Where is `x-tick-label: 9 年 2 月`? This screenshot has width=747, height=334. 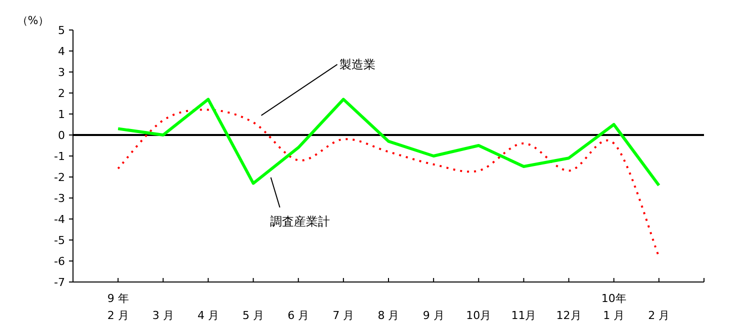
x-tick-label: 9 年 2 月 is located at coordinates (118, 307).